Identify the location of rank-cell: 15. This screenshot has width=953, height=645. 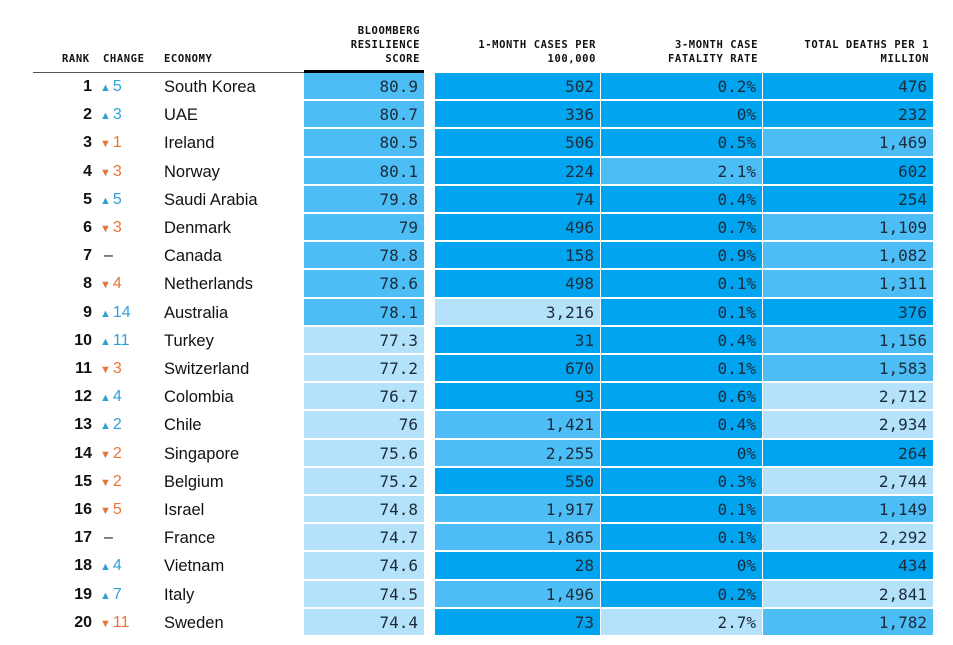
(83, 481).